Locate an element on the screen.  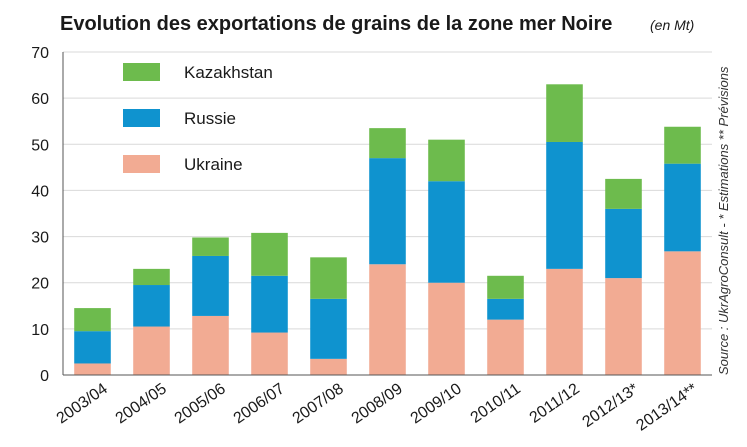
x-tick-label: 2012/13* is located at coordinates (611, 405).